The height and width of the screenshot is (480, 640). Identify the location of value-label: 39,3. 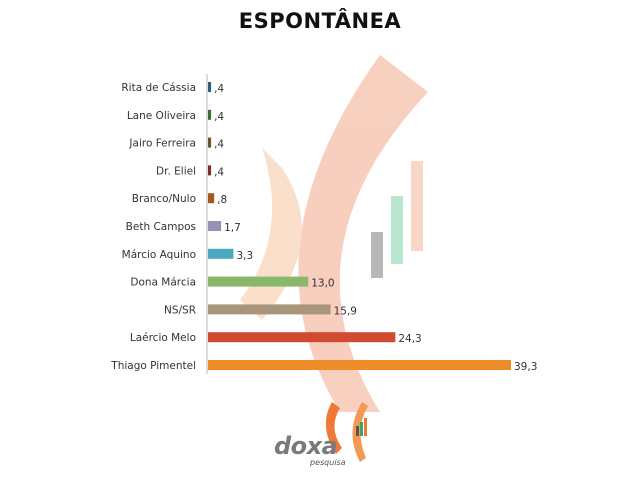
(525, 367).